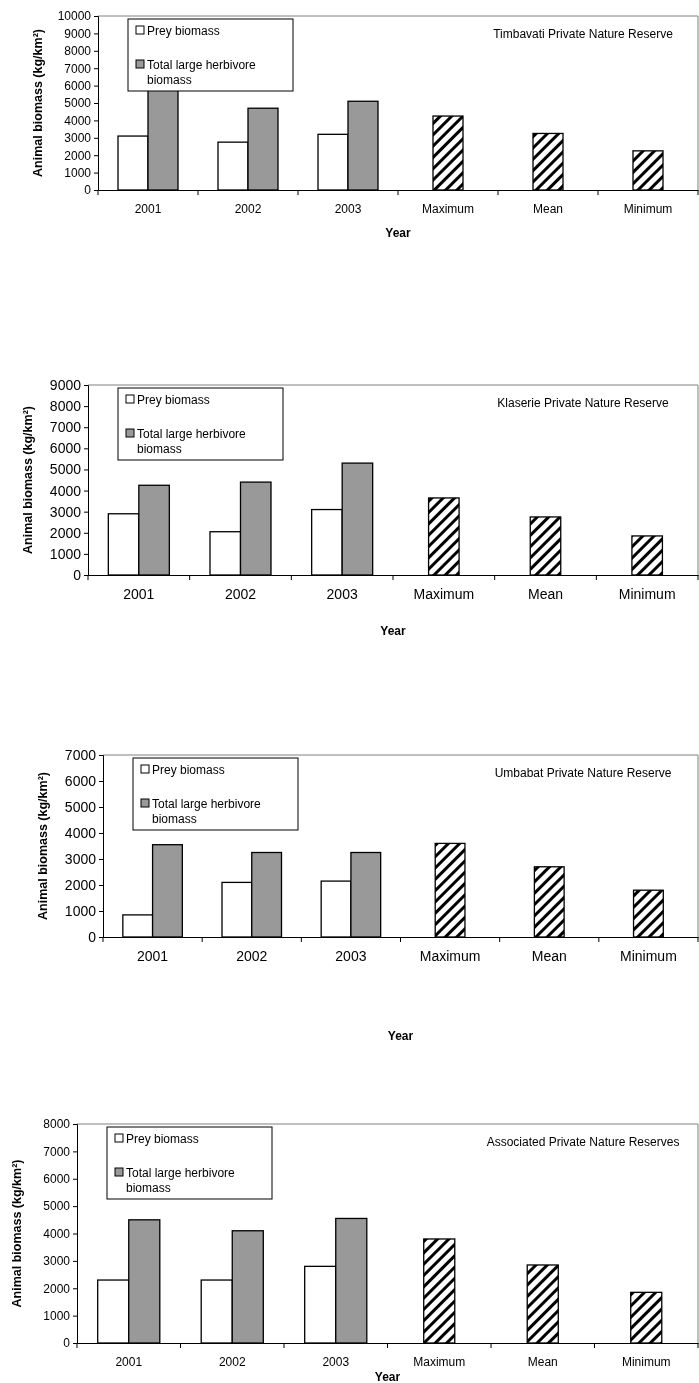  Describe the element at coordinates (583, 1142) in the screenshot. I see `text: Associated Private Nature Reserves` at that location.